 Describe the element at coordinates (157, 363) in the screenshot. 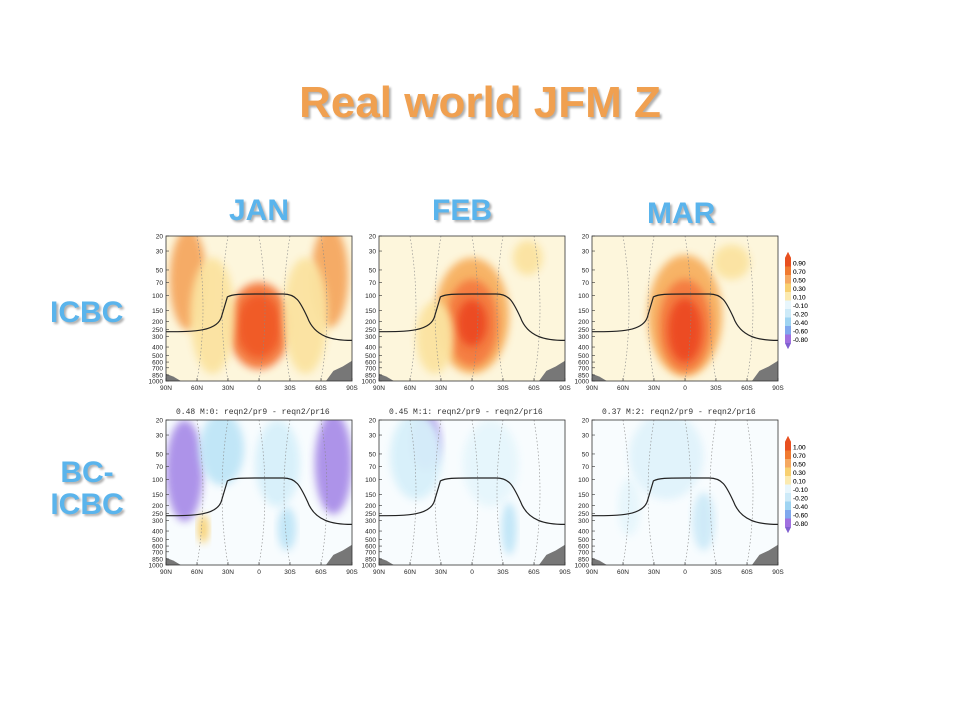

I see `y-tick-label: 600` at that location.